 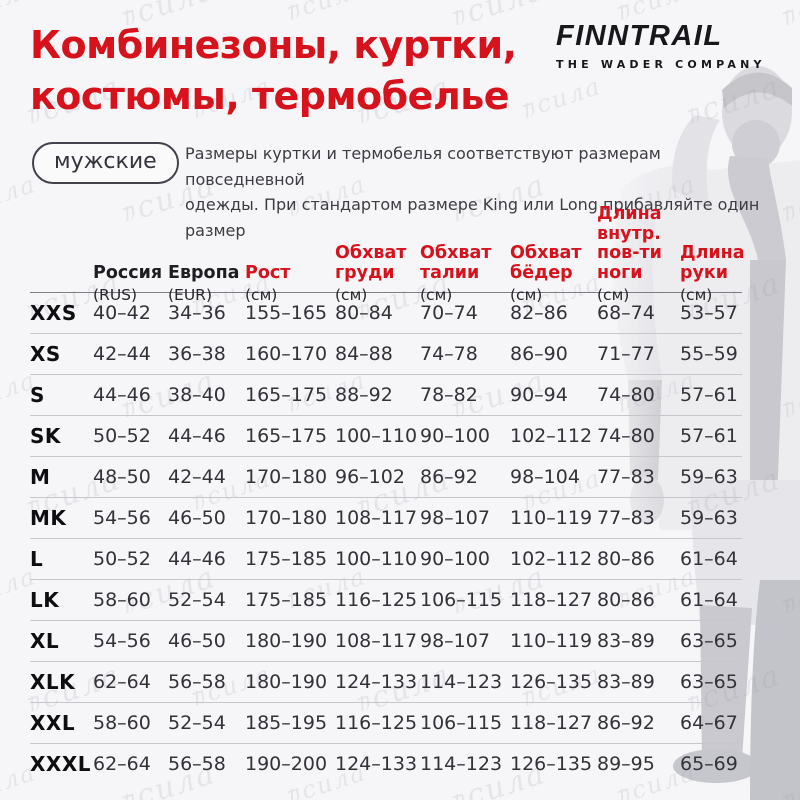 What do you see at coordinates (364, 395) in the screenshot?
I see `cell-value: 88–92` at bounding box center [364, 395].